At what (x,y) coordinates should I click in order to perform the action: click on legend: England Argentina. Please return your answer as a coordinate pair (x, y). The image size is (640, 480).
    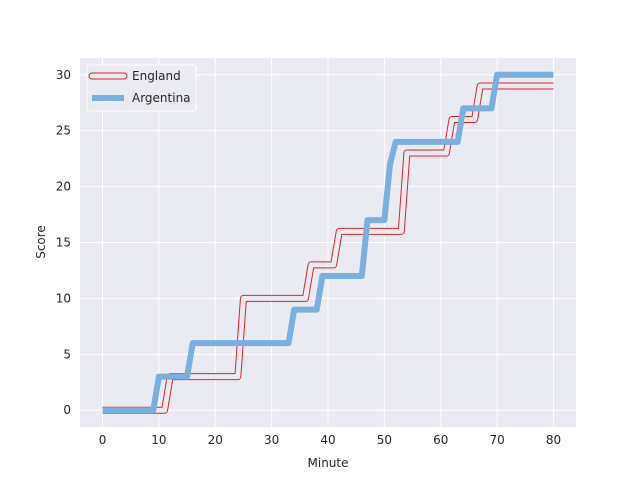
    Looking at the image, I should click on (141, 88).